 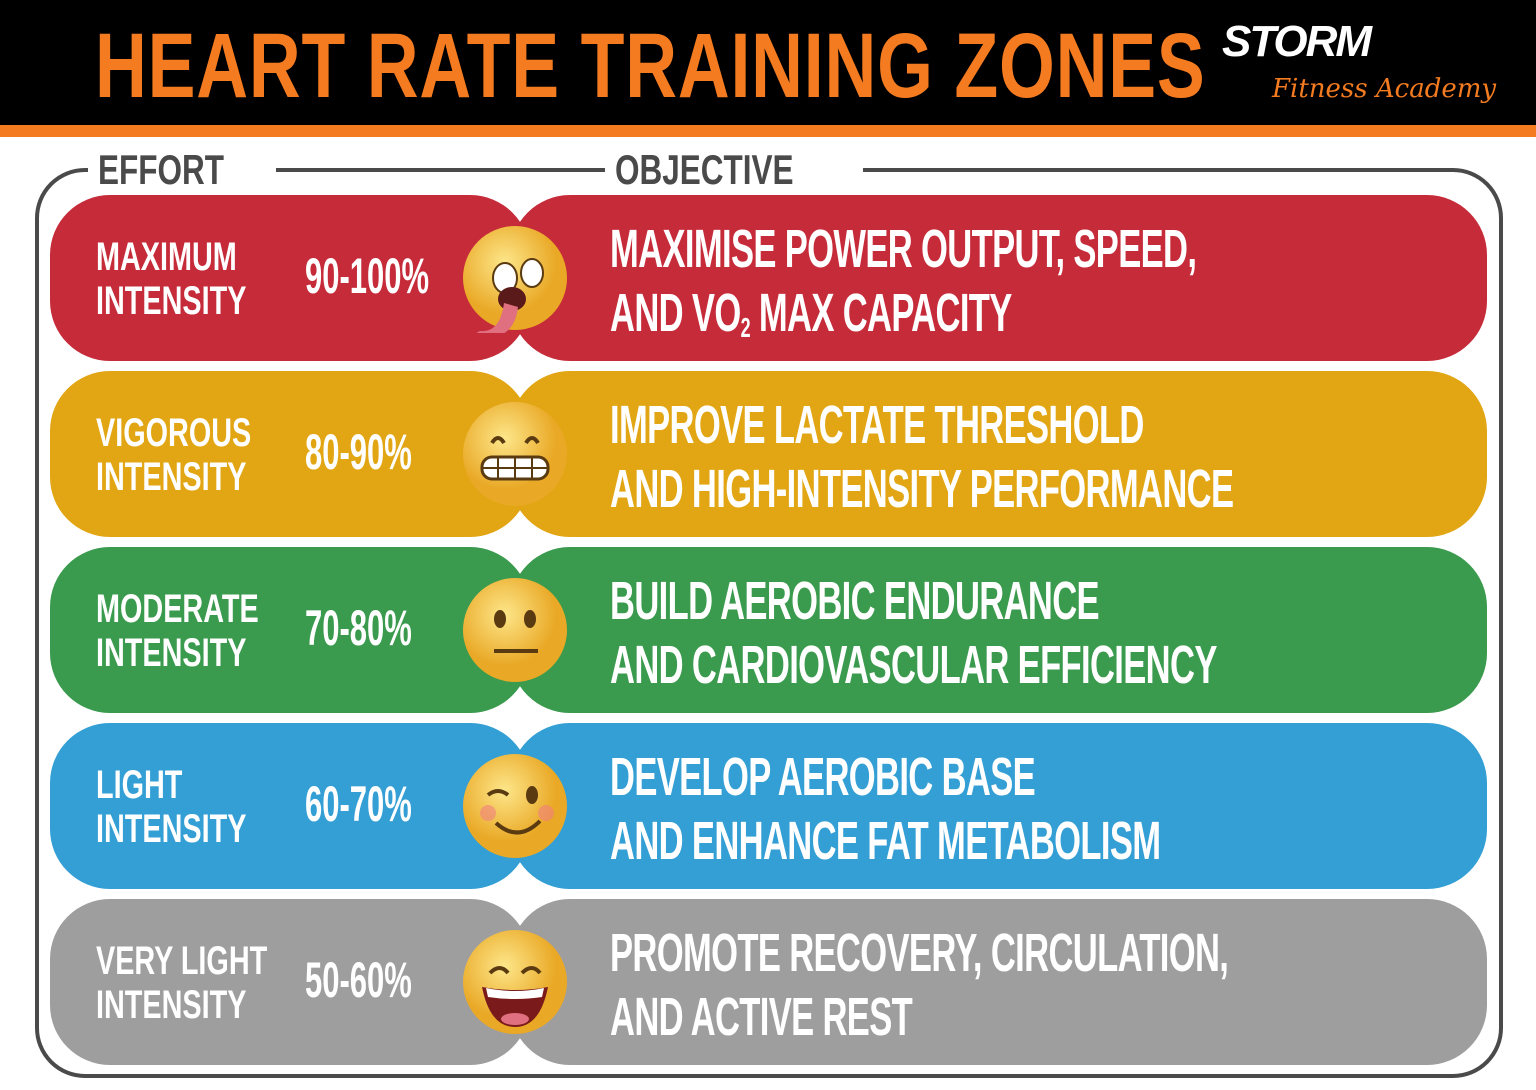 I want to click on effort-label: VERY LIGHT INTENSITY, so click(x=182, y=983).